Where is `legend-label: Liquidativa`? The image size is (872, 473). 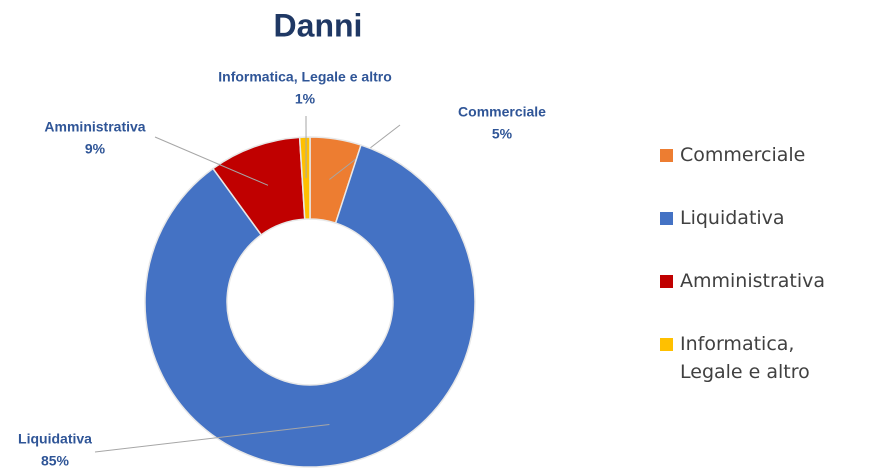 legend-label: Liquidativa is located at coordinates (732, 218).